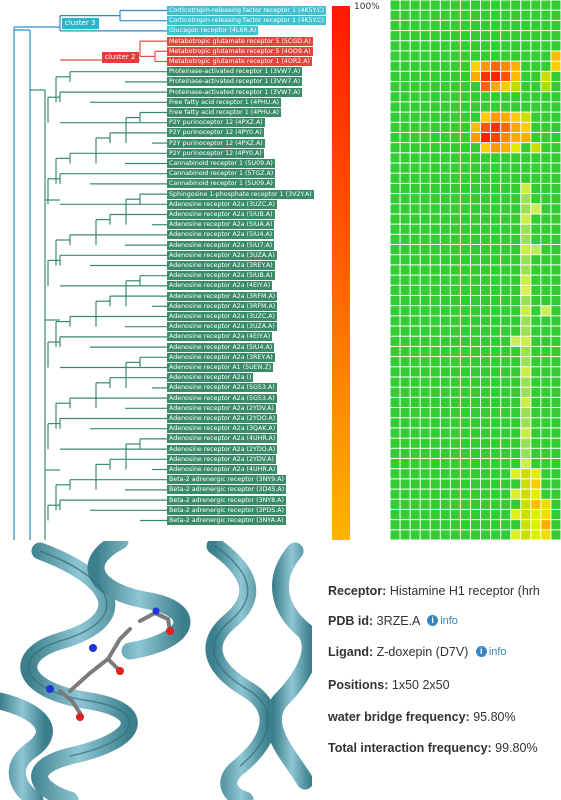  Describe the element at coordinates (222, 429) in the screenshot. I see `leaf-label: Adenosine receptor A2a (3QAK.A)` at that location.